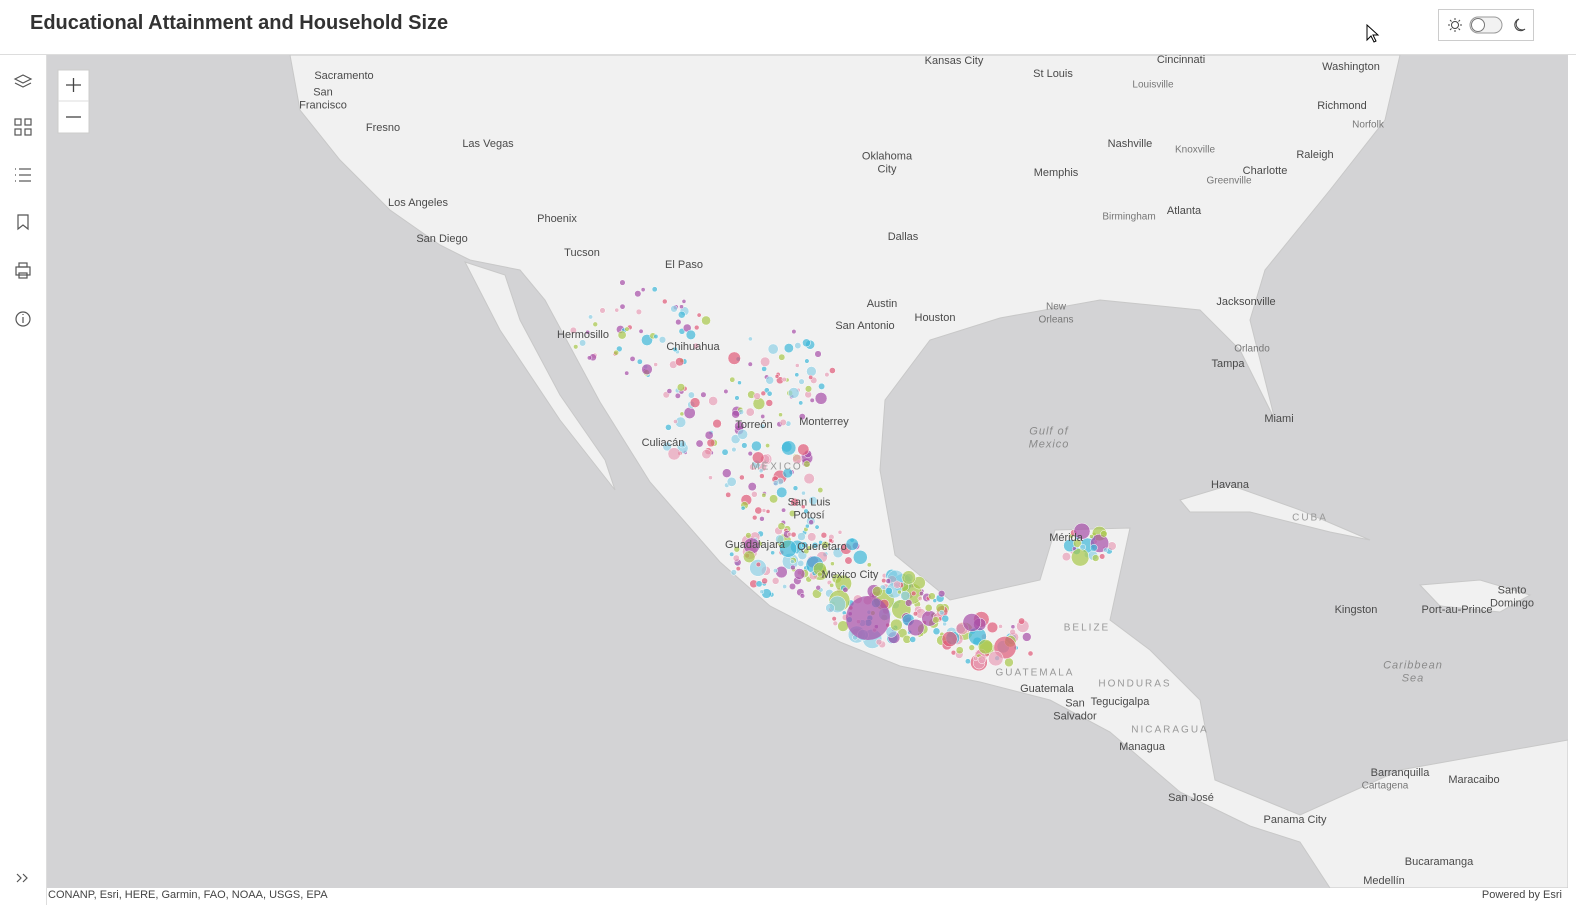 This screenshot has width=1576, height=910. What do you see at coordinates (755, 545) in the screenshot?
I see `place-label: Guadalajara` at bounding box center [755, 545].